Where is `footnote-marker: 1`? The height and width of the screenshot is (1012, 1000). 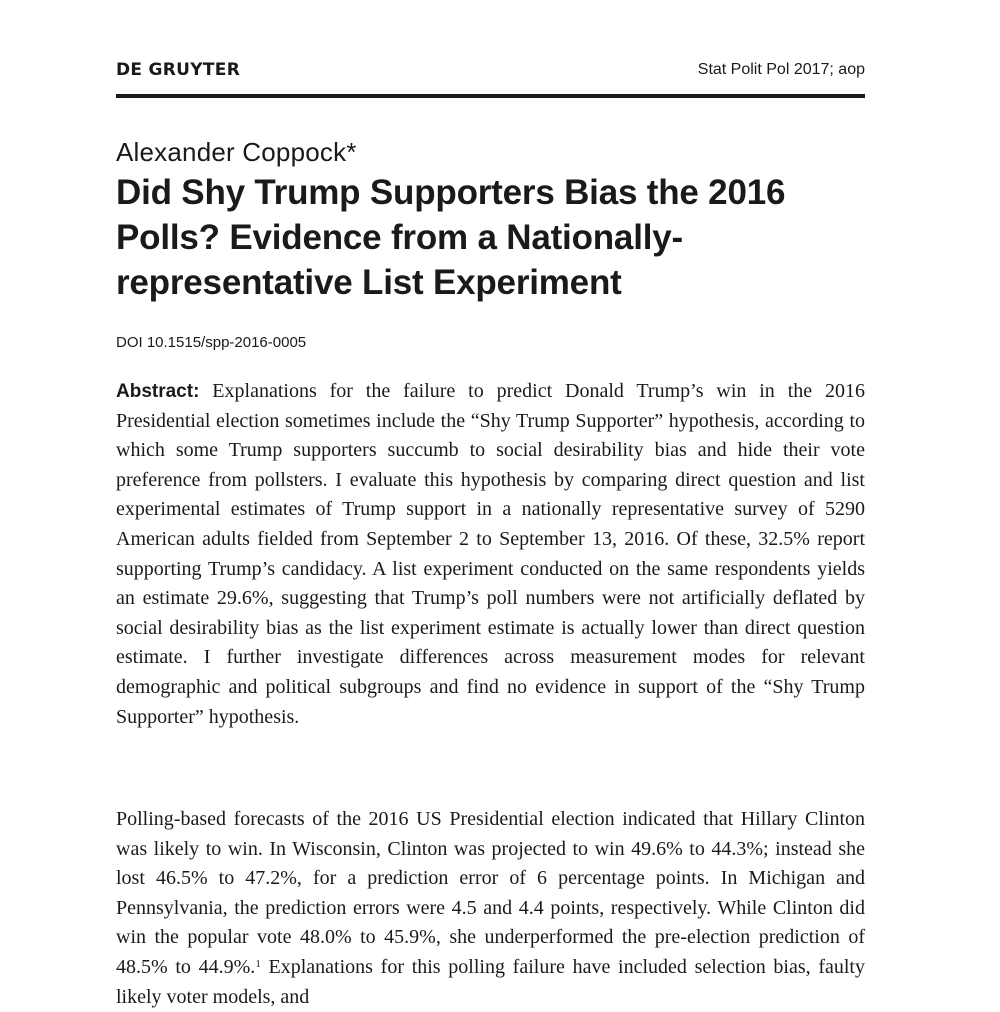
footnote-marker: 1 is located at coordinates (258, 963).